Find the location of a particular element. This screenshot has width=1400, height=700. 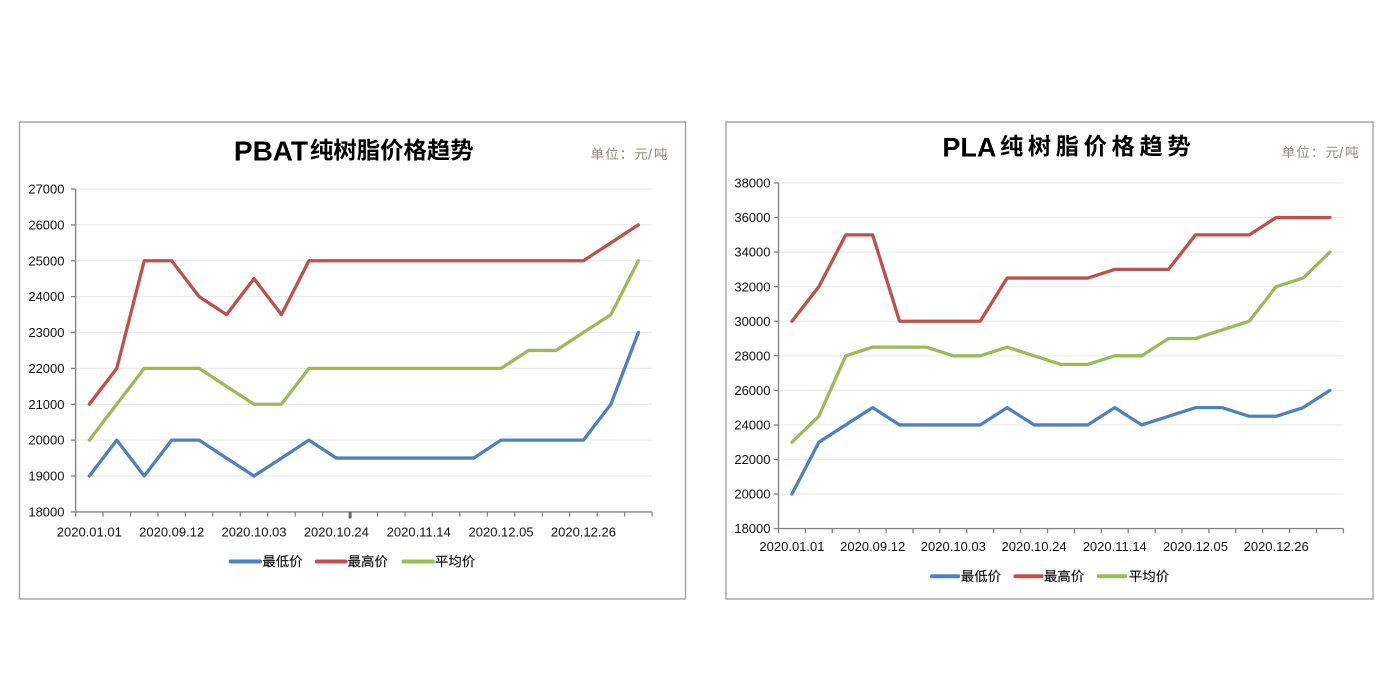

svg-text: 32000 is located at coordinates (752, 286).